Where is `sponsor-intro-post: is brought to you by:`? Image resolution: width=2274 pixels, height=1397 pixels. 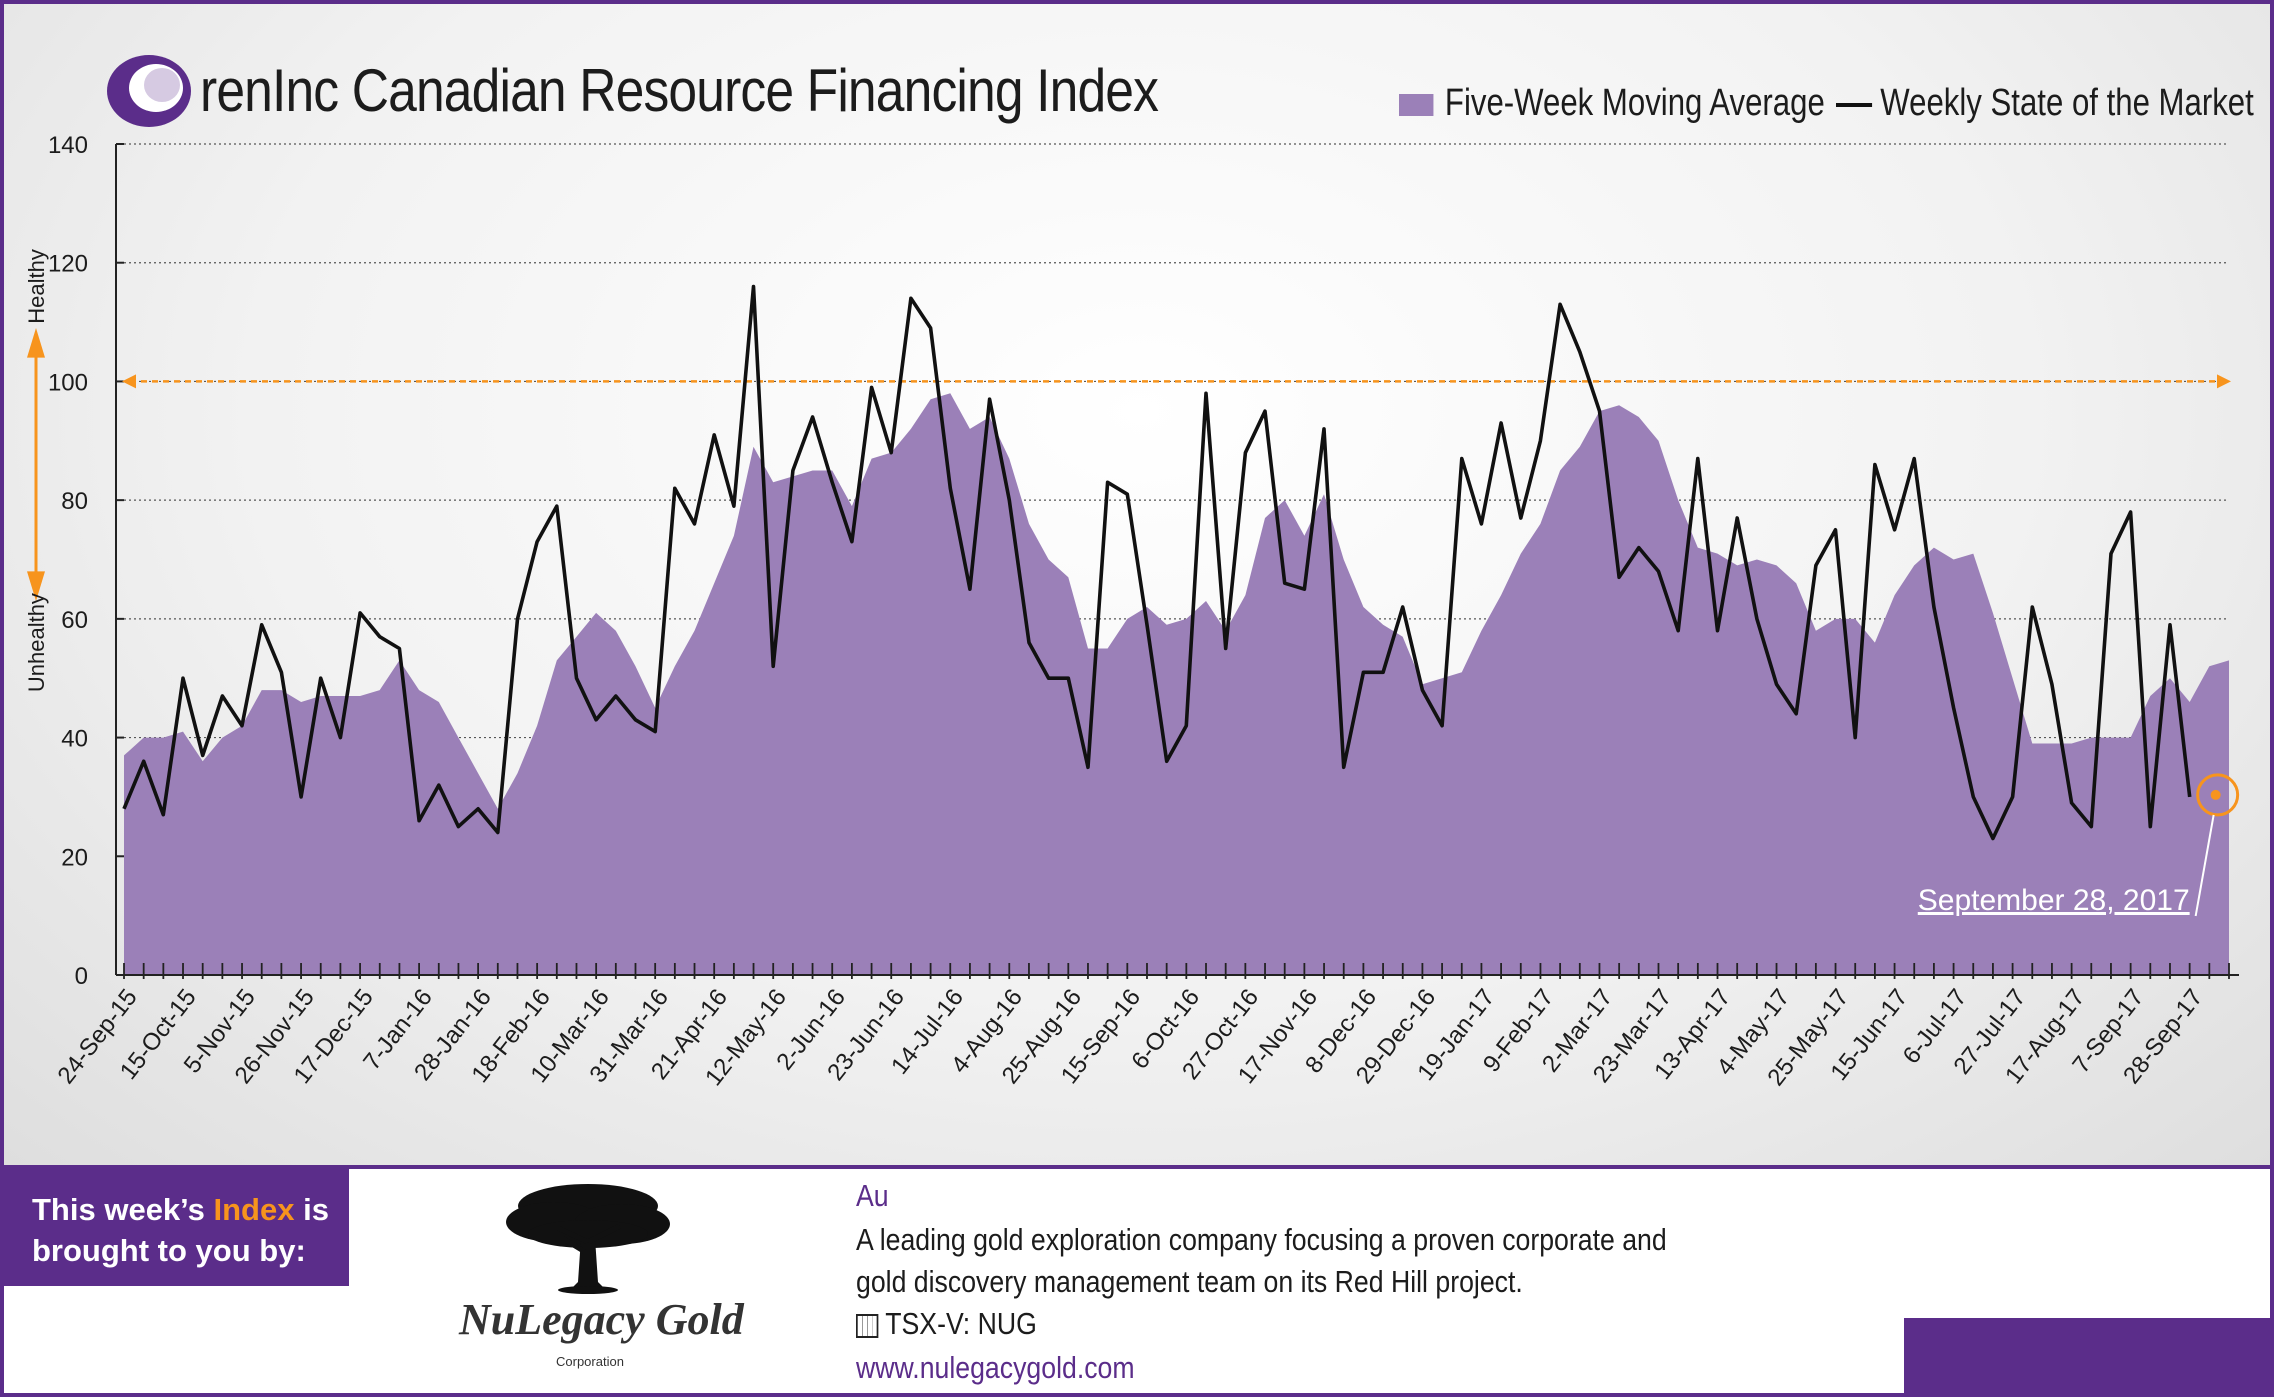
sponsor-intro-post: is brought to you by: is located at coordinates (180, 1230).